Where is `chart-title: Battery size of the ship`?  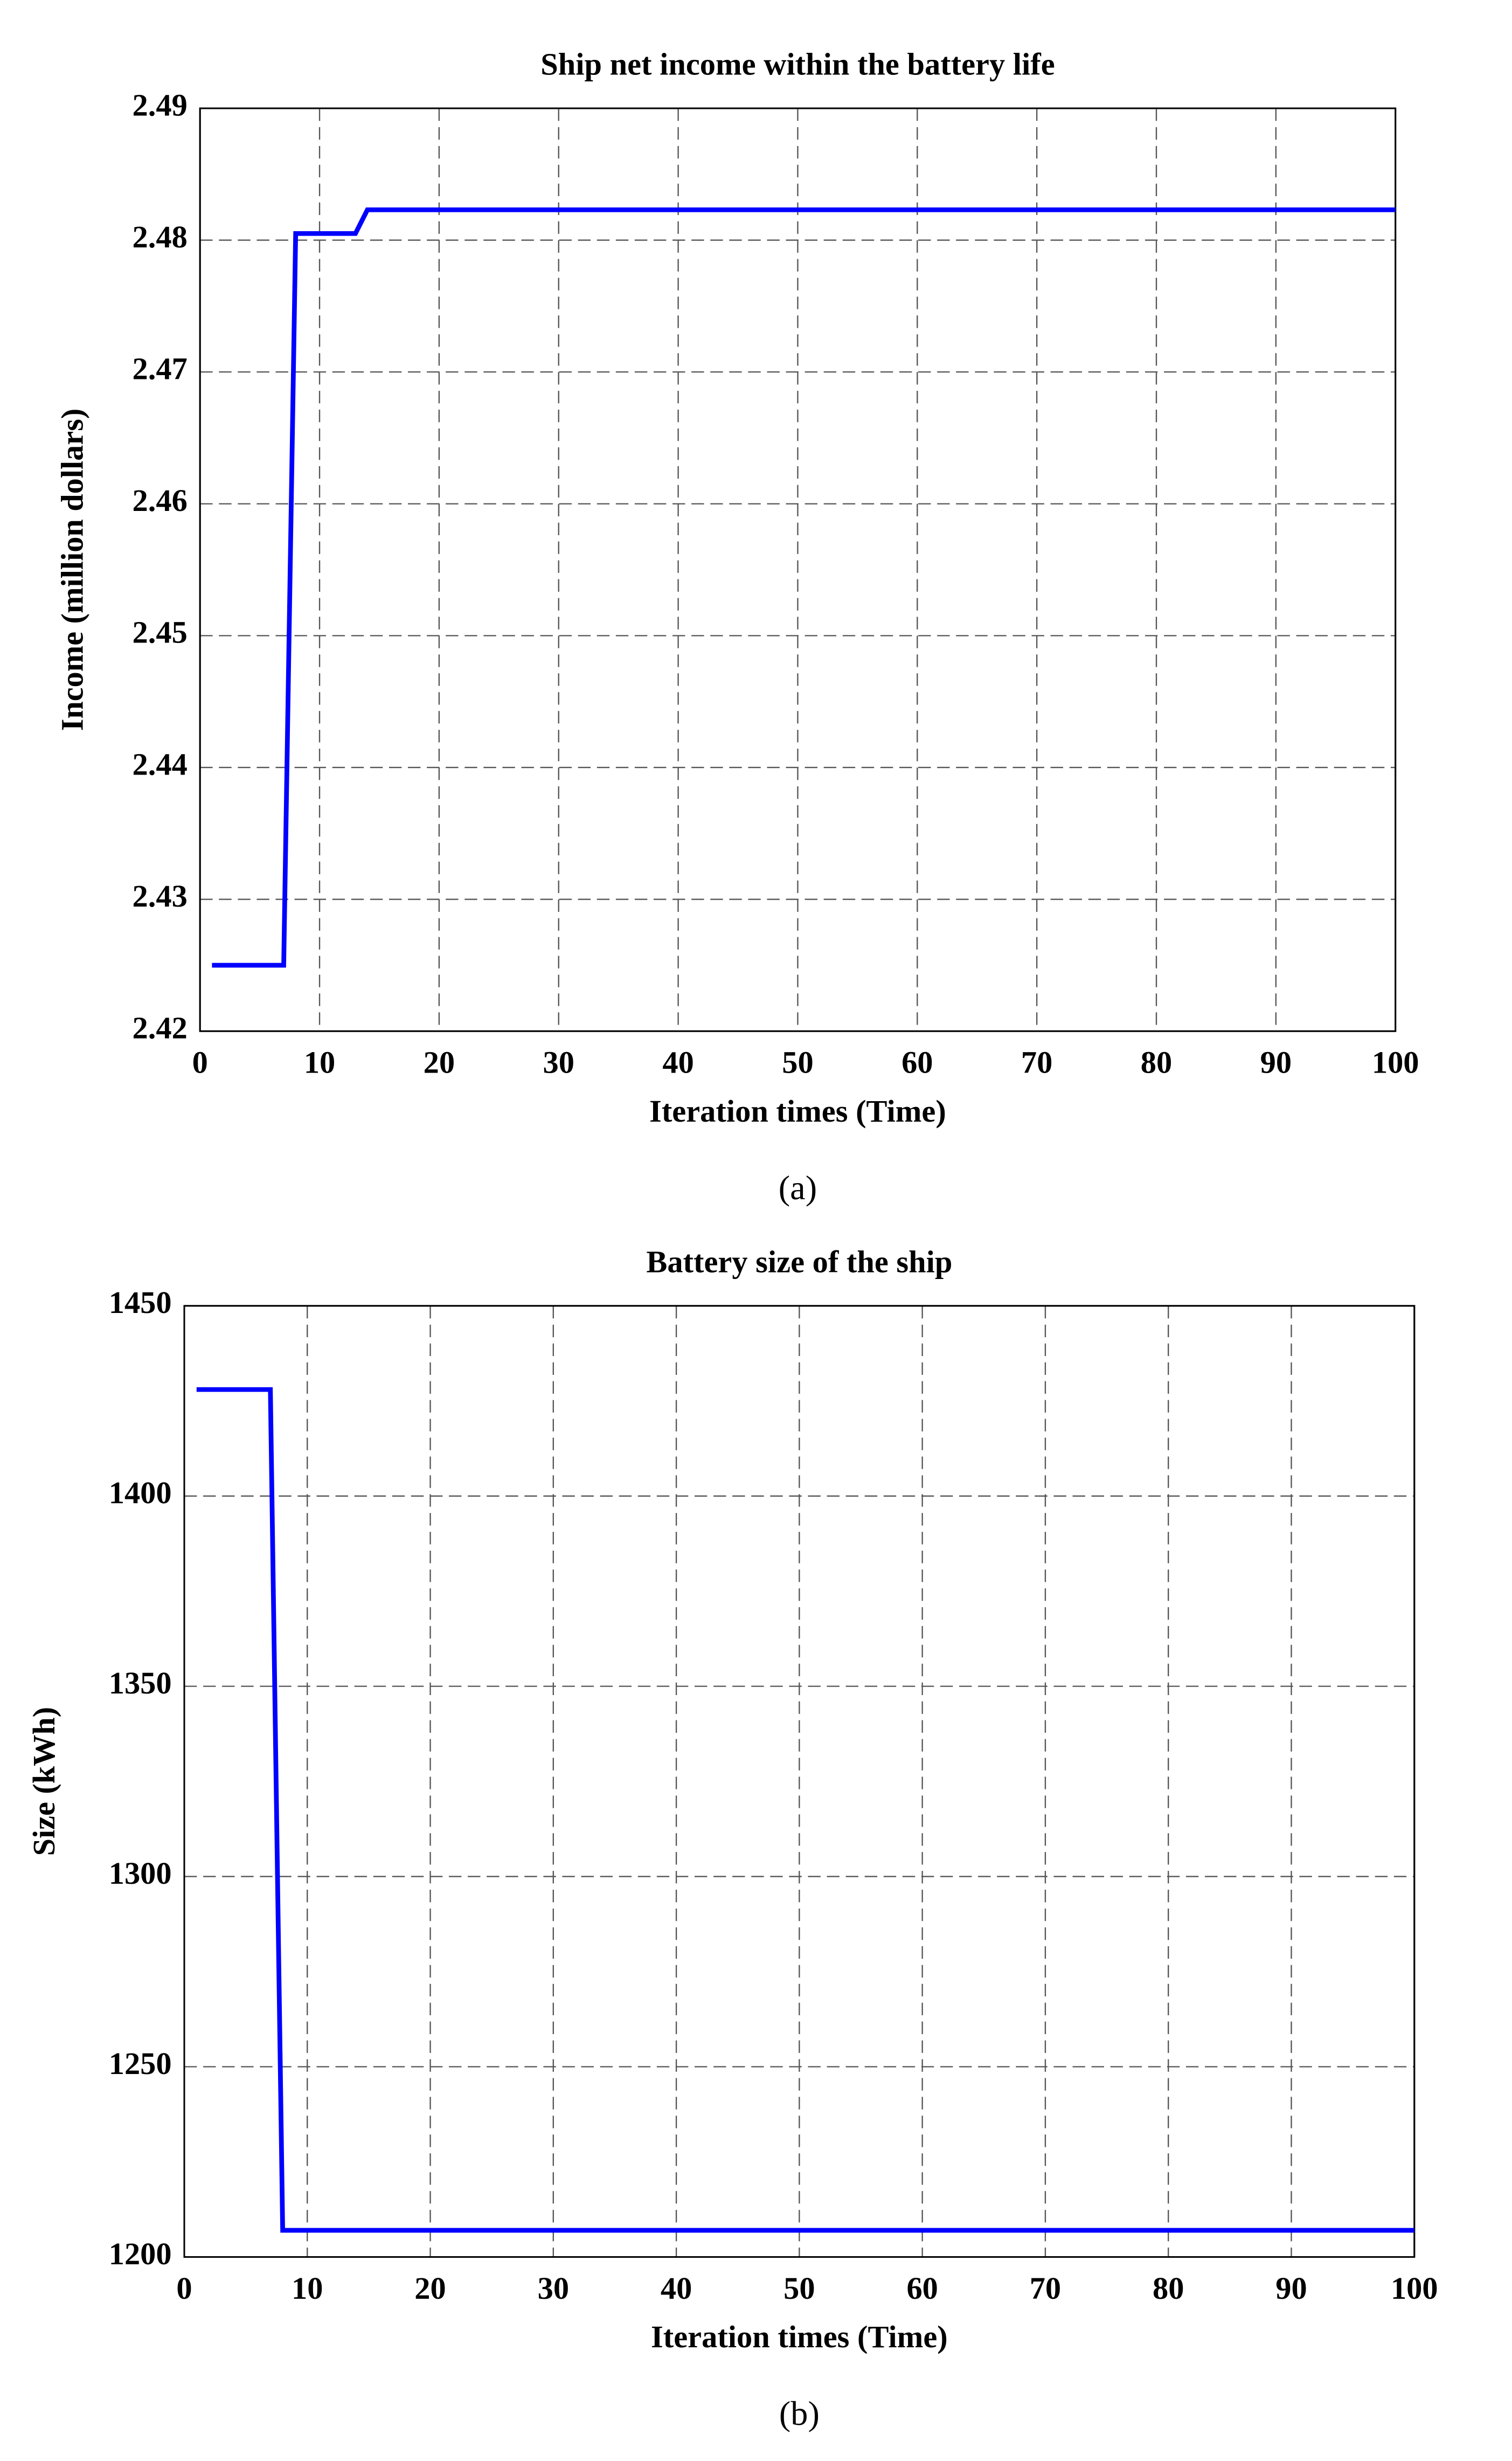
chart-title: Battery size of the ship is located at coordinates (799, 1263).